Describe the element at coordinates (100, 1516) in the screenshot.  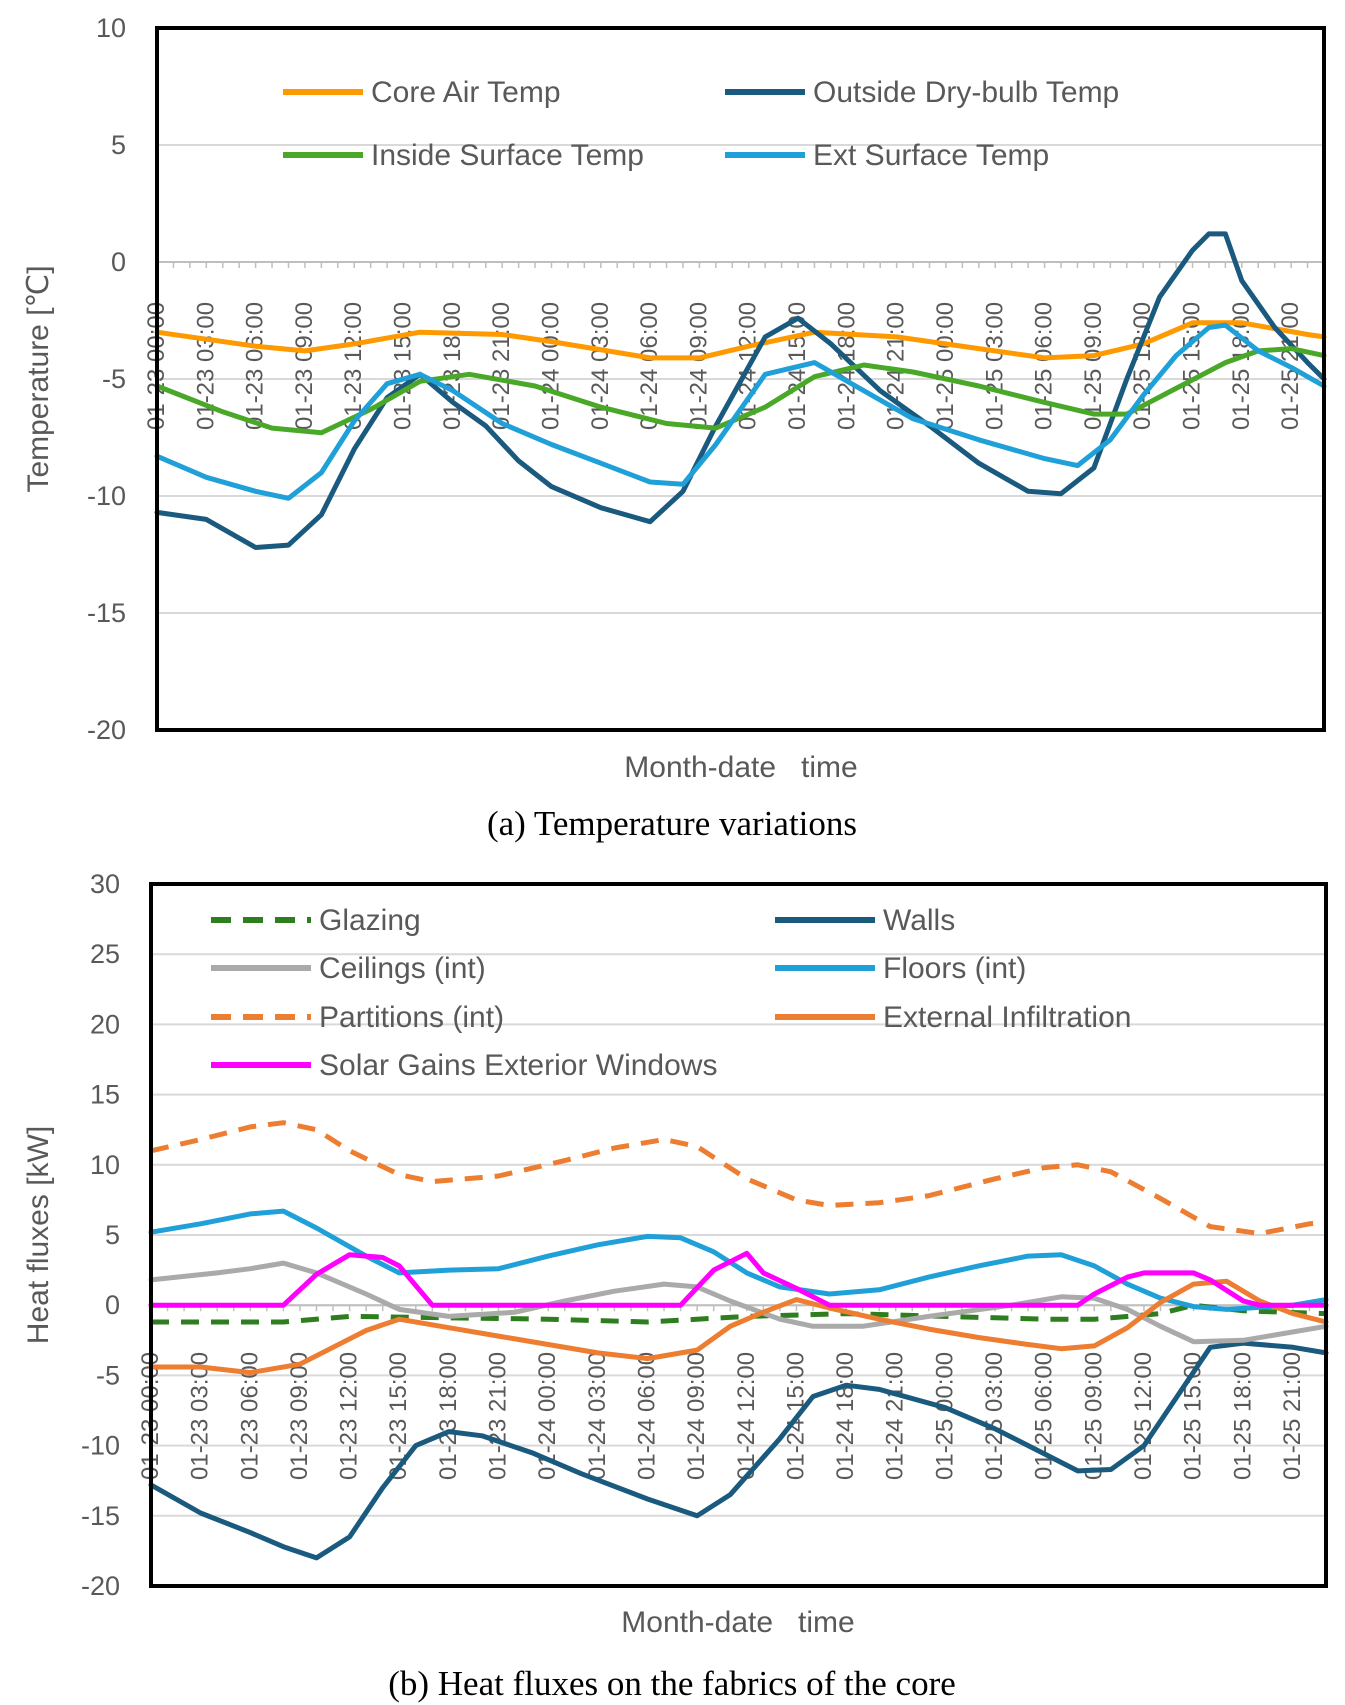
I see `heat-flux-y-tick-label: -15` at that location.